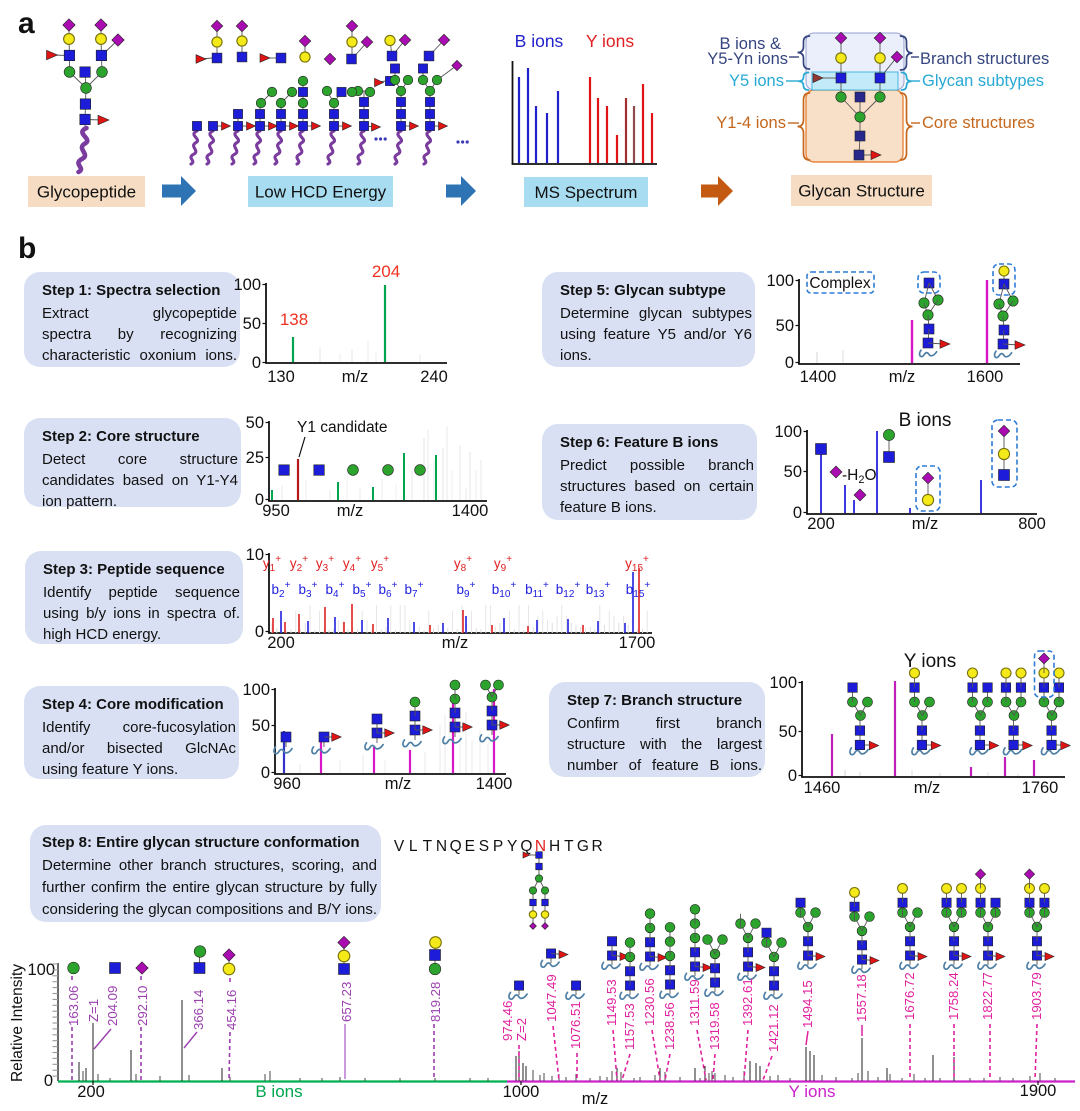 Image resolution: width=1080 pixels, height=1111 pixels. What do you see at coordinates (629, 1026) in the screenshot?
I see `svg-text: 1157.53` at bounding box center [629, 1026].